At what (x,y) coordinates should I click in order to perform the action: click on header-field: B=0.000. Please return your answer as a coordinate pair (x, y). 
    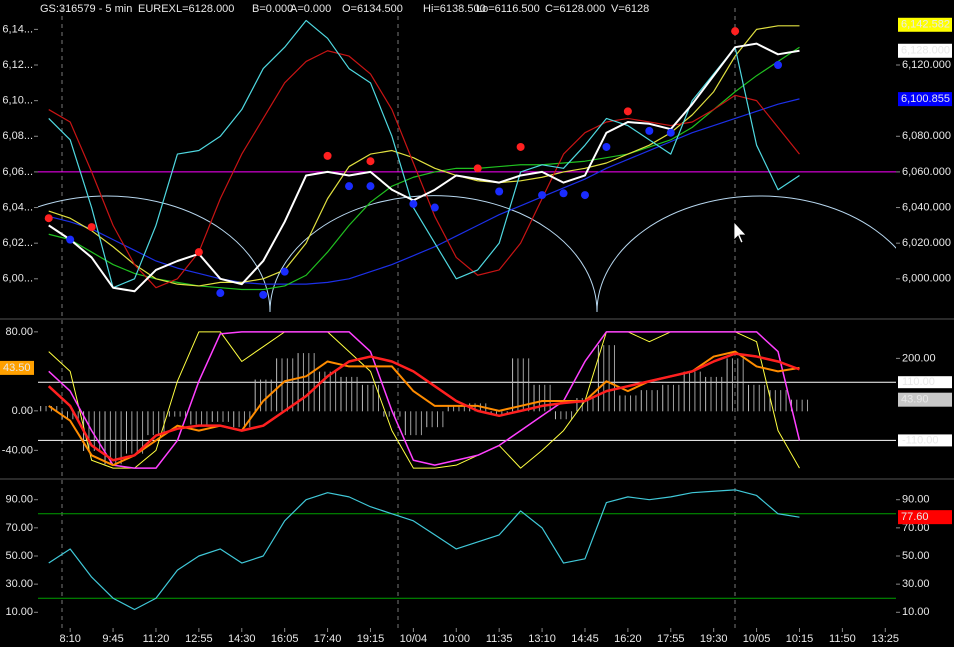
    Looking at the image, I should click on (272, 9).